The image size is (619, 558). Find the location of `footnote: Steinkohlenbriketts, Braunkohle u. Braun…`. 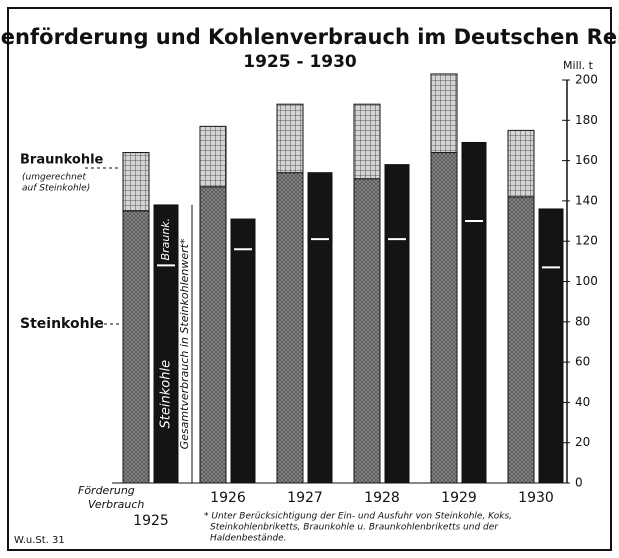

footnote: Steinkohlenbriketts, Braunkohle u. Braun… is located at coordinates (354, 528).